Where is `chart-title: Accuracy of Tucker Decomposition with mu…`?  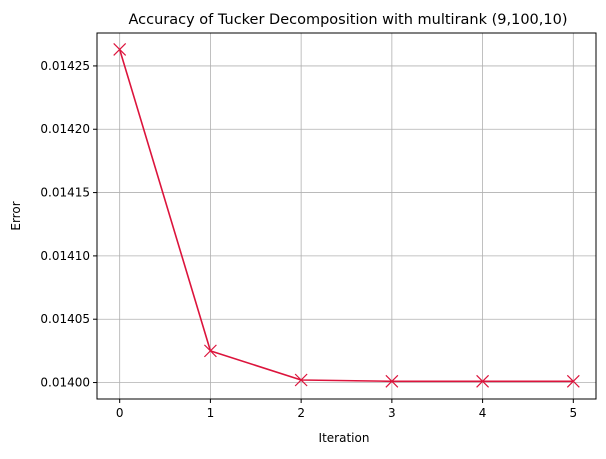 chart-title: Accuracy of Tucker Decomposition with mu… is located at coordinates (347, 20).